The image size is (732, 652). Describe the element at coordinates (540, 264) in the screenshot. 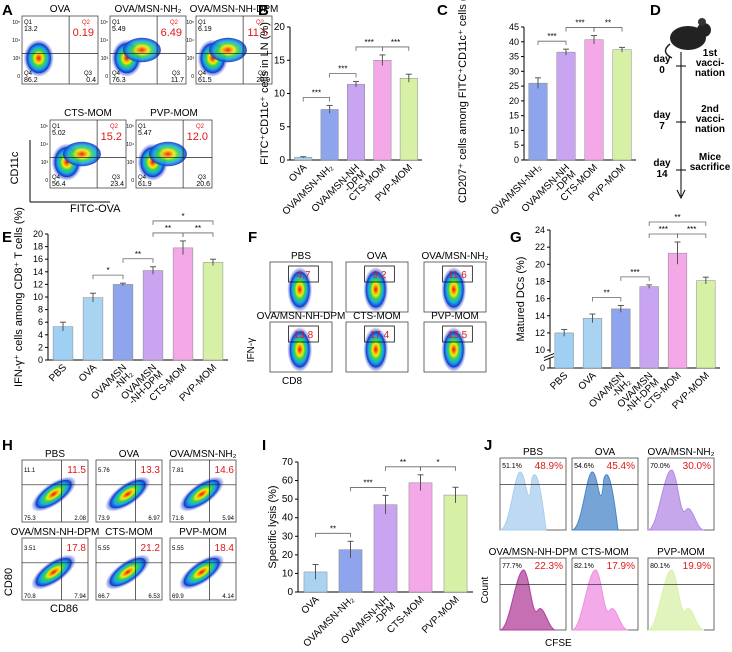

I see `y-tick-label: 20` at that location.